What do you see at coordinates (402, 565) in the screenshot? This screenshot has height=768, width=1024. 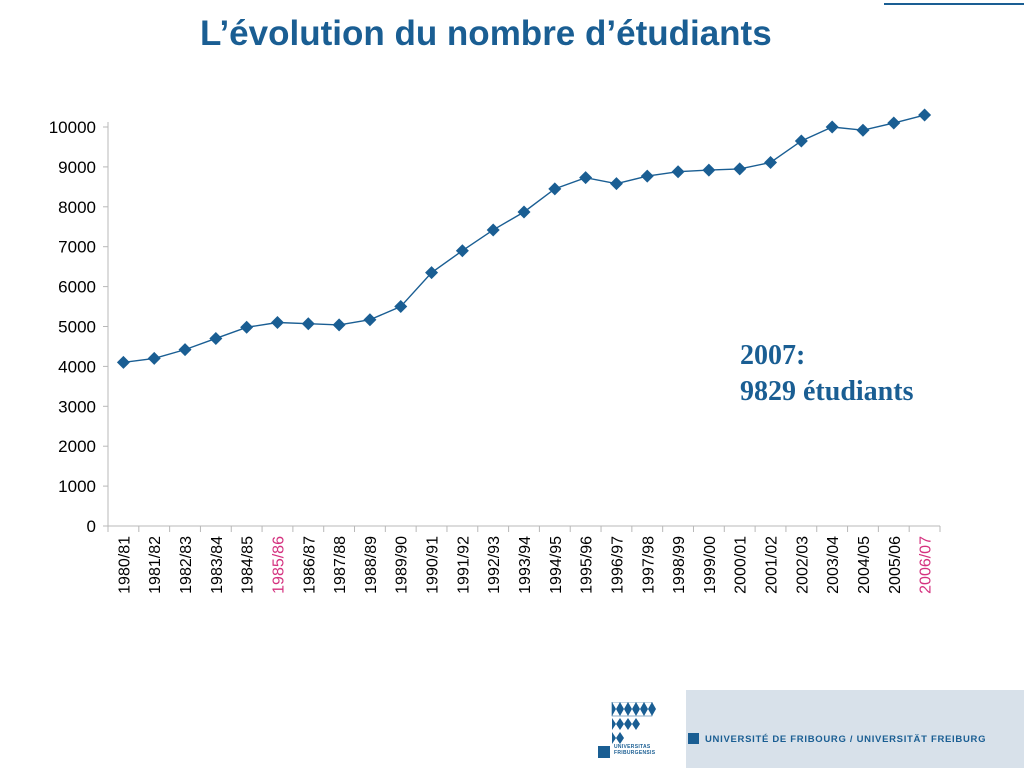 I see `x-tick-label: 1989/90` at bounding box center [402, 565].